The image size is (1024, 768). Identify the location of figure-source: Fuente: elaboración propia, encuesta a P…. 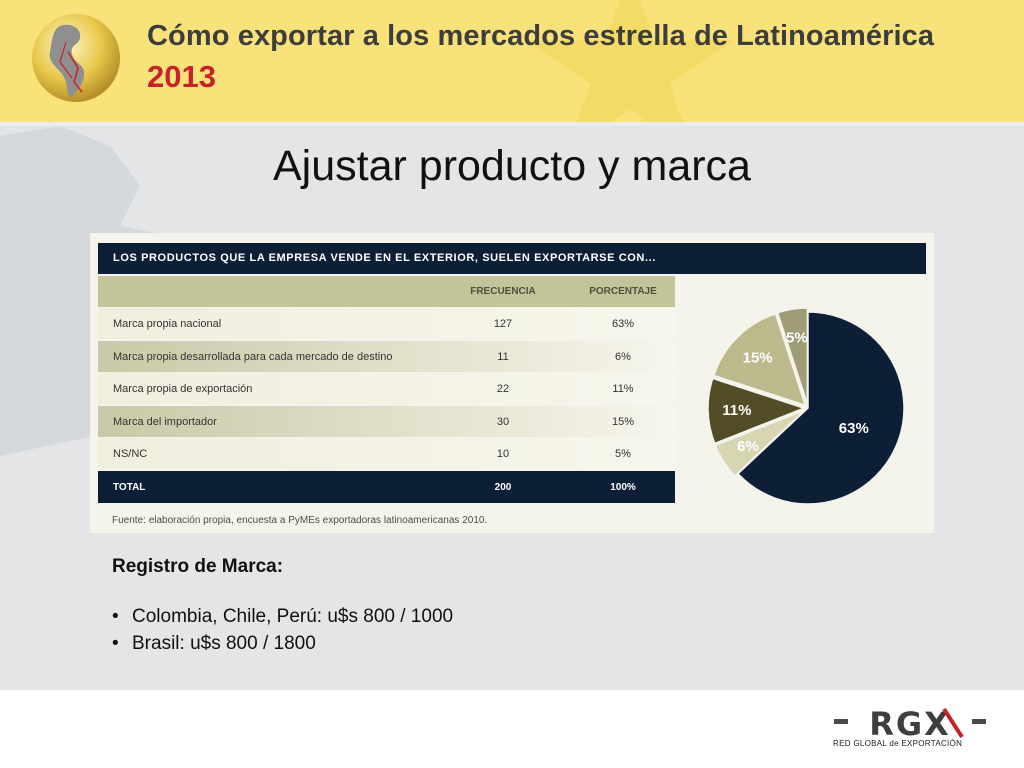
(300, 520).